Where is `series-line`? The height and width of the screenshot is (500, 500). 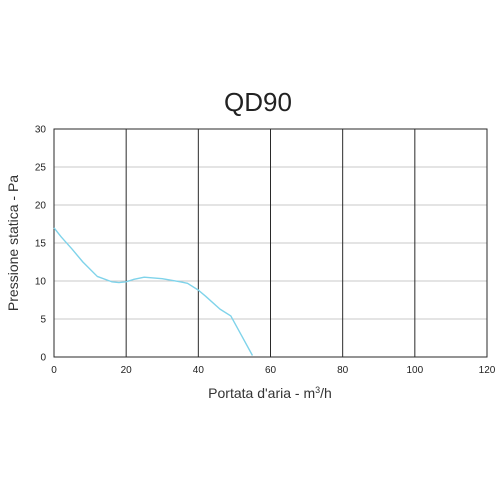
series-line is located at coordinates (153, 291).